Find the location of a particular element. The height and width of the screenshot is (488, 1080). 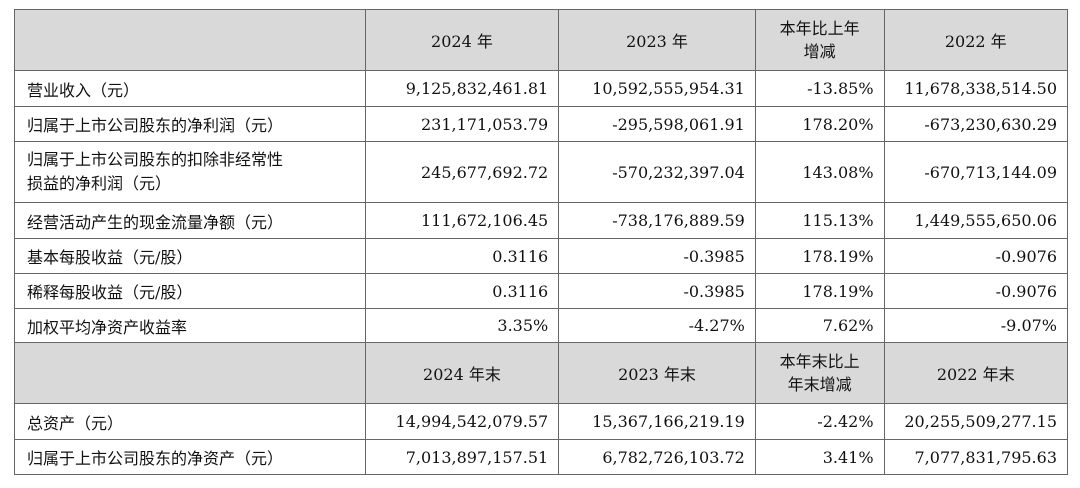

row-label: 归属于上市公司股东的扣除非经常性 损益的净利润（元） is located at coordinates (190, 172).